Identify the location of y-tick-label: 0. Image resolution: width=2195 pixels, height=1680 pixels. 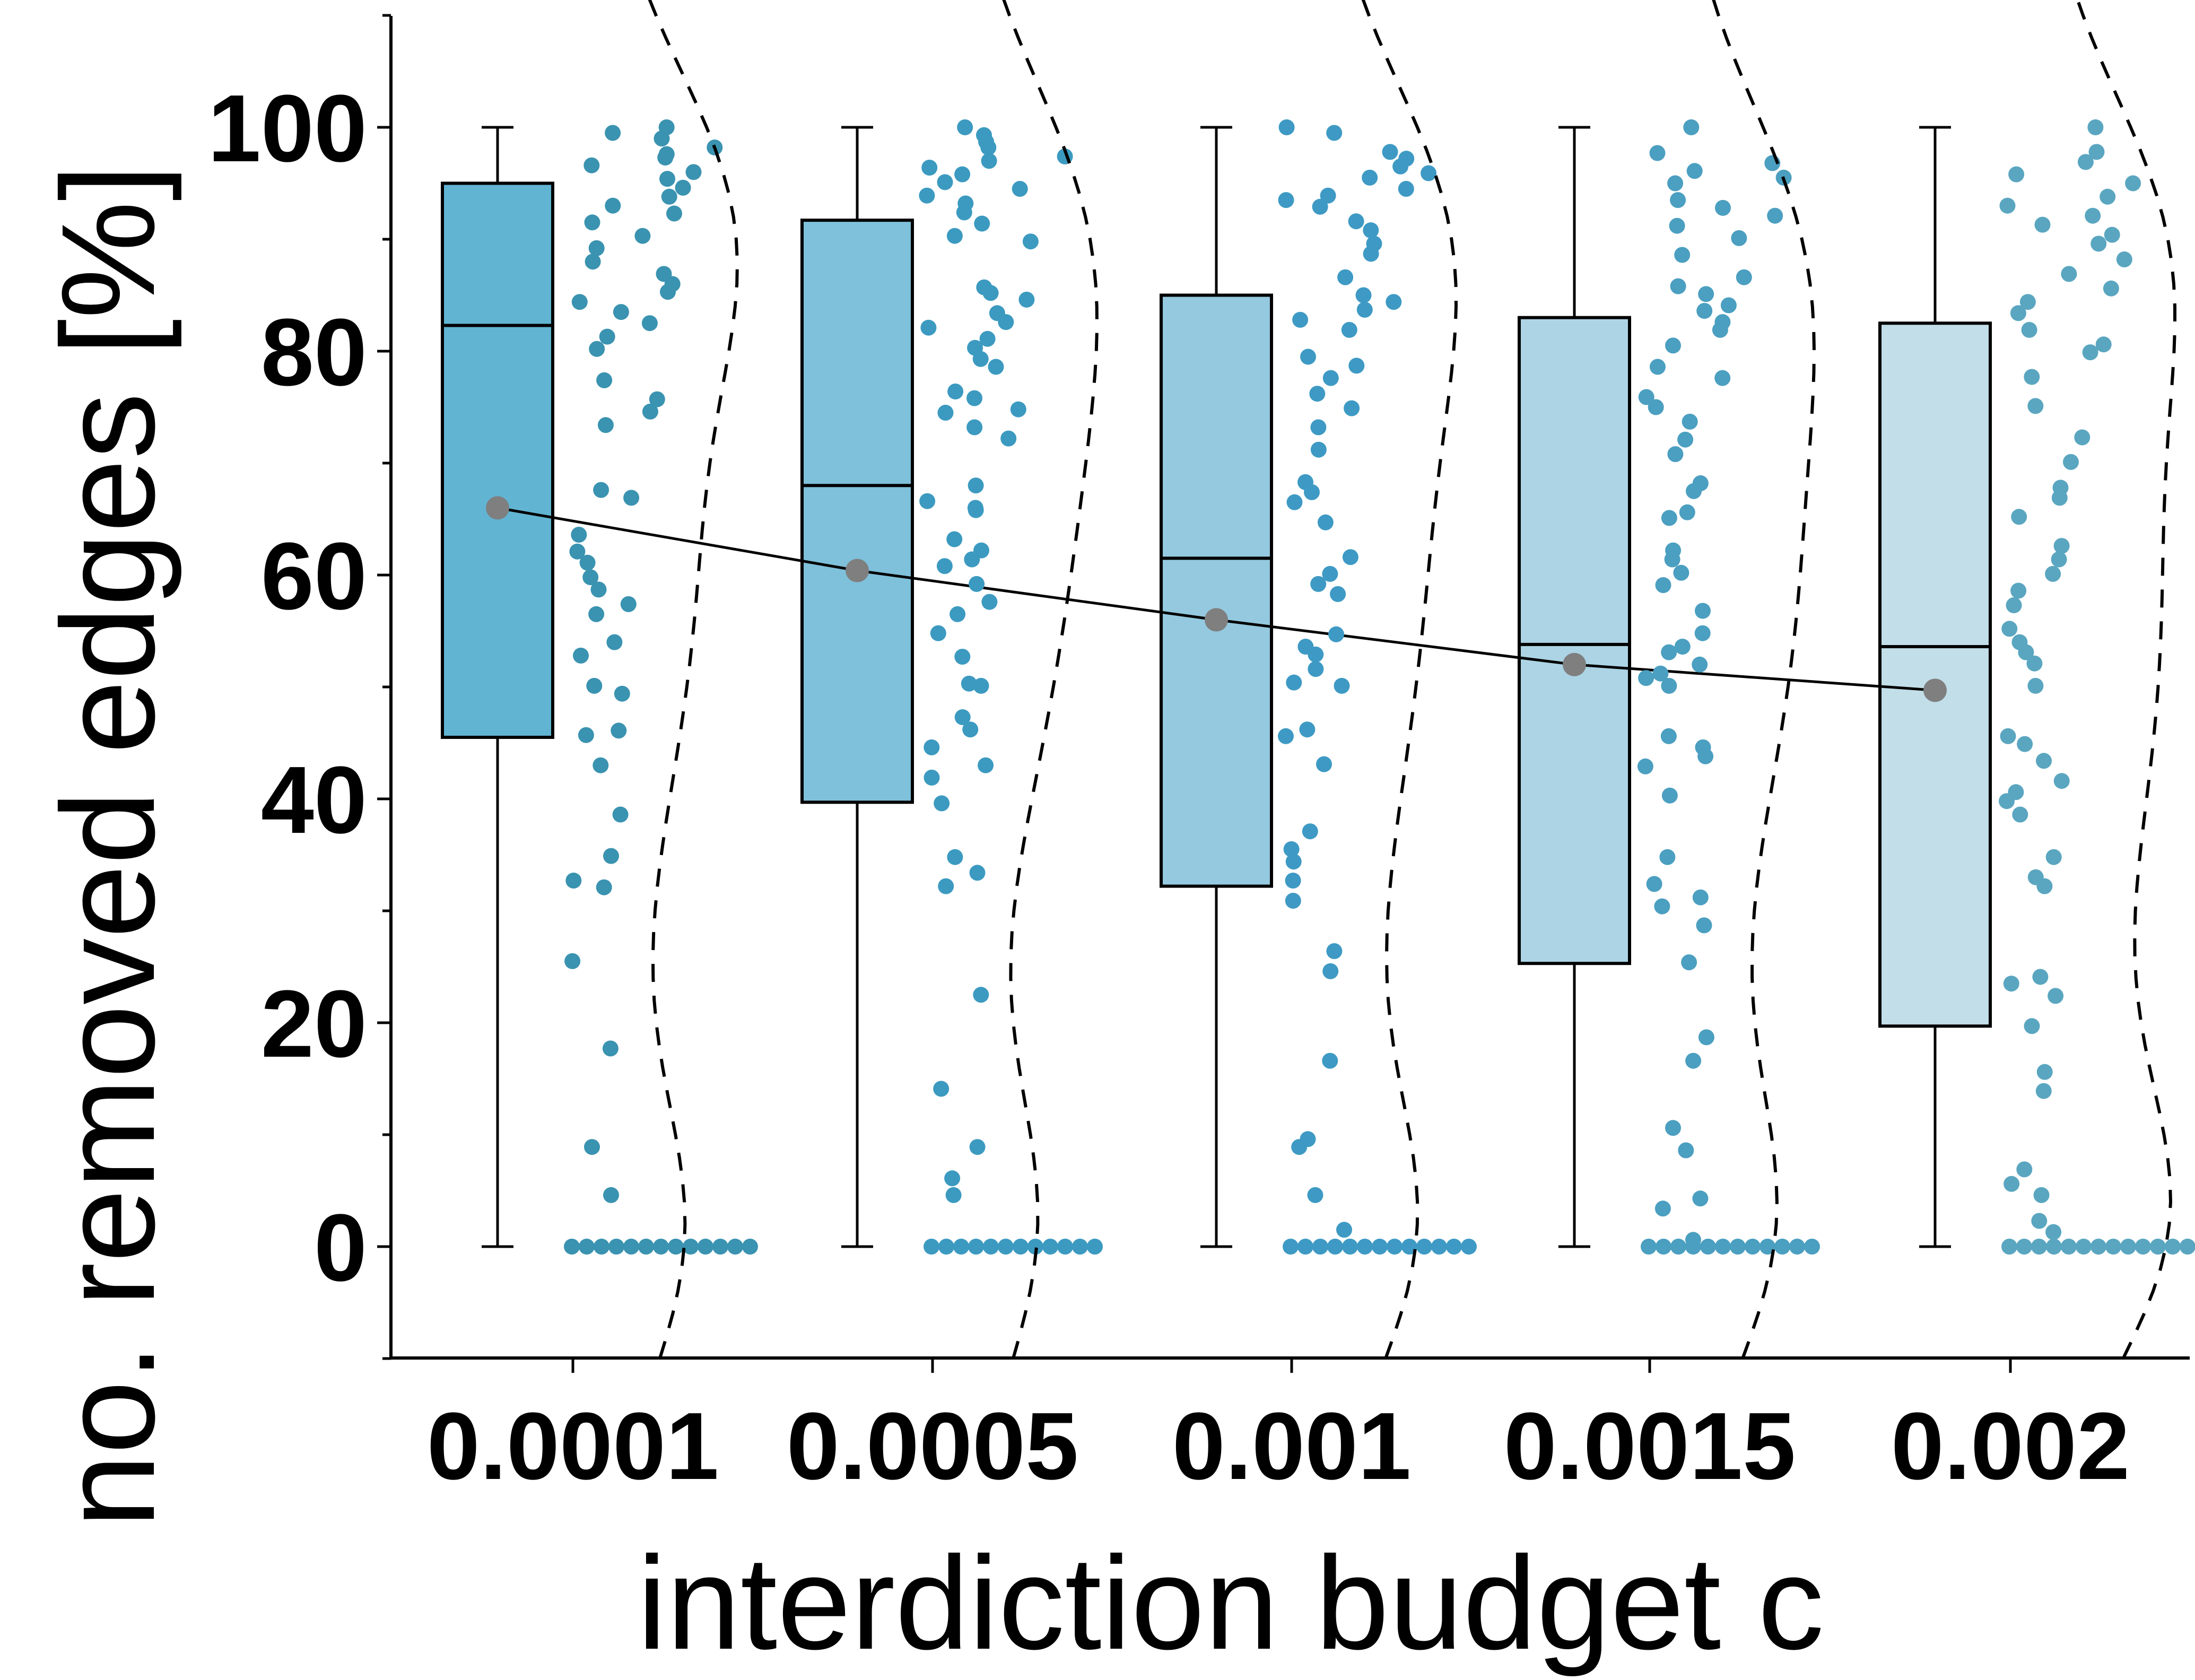
(340, 1248).